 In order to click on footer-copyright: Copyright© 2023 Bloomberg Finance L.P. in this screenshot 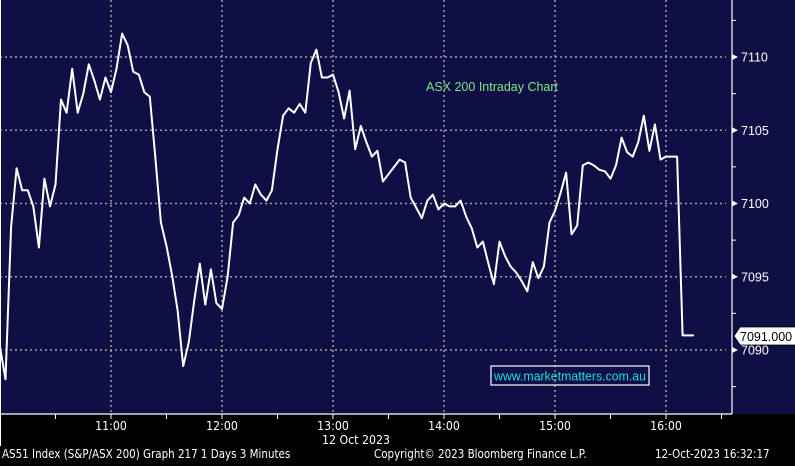, I will do `click(480, 454)`.